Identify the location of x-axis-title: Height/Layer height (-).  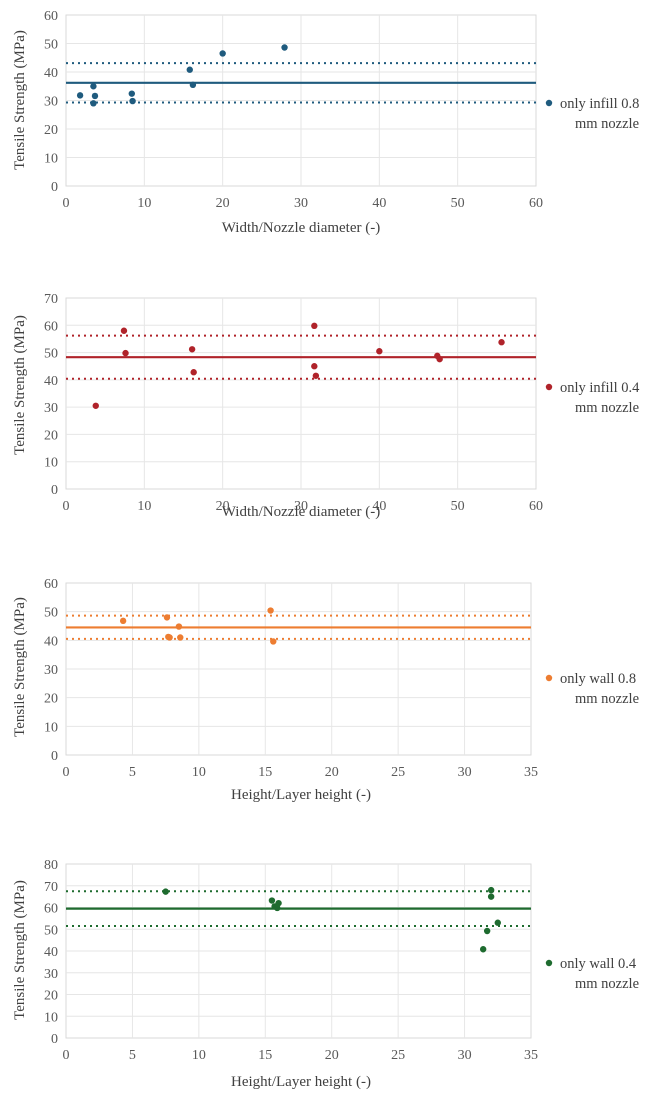
(301, 795).